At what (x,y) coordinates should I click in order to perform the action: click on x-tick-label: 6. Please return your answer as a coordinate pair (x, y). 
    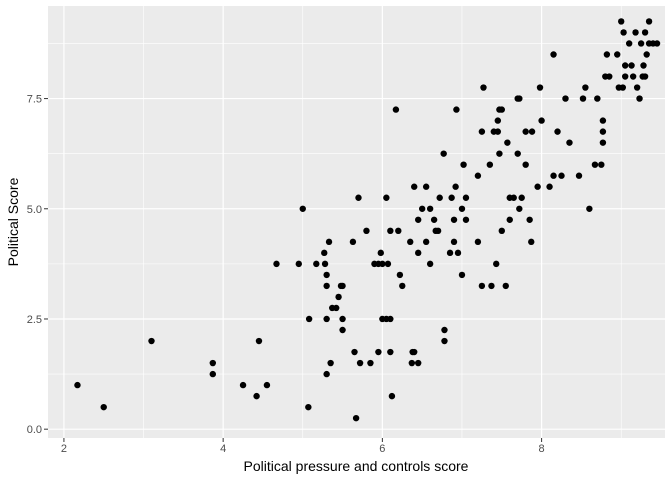
    Looking at the image, I should click on (382, 449).